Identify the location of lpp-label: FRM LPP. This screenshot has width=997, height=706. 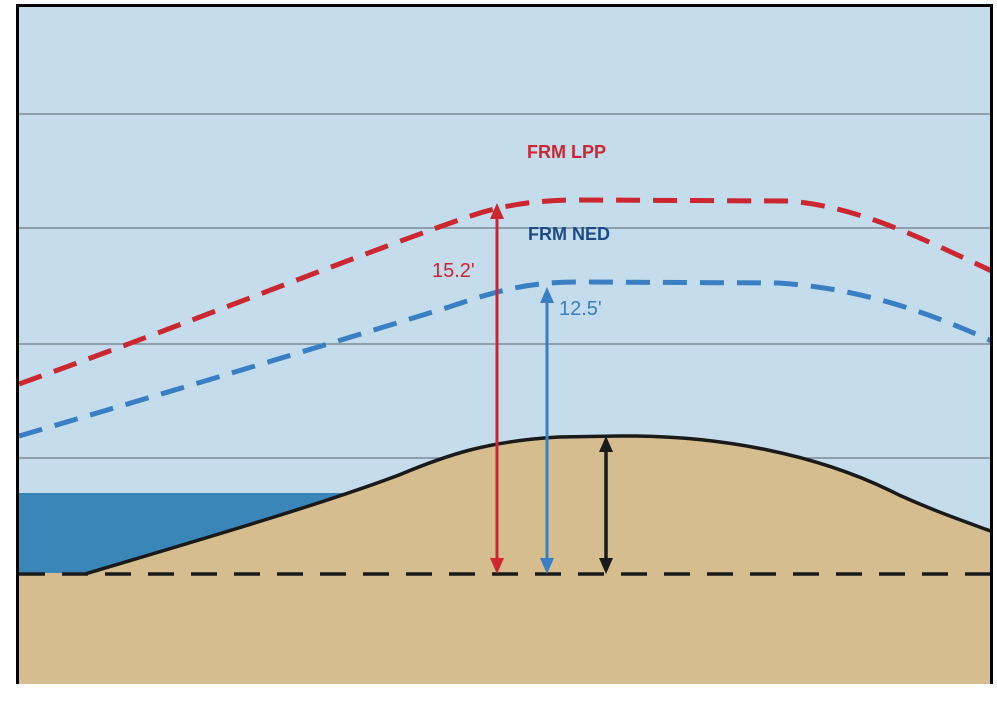
(566, 152).